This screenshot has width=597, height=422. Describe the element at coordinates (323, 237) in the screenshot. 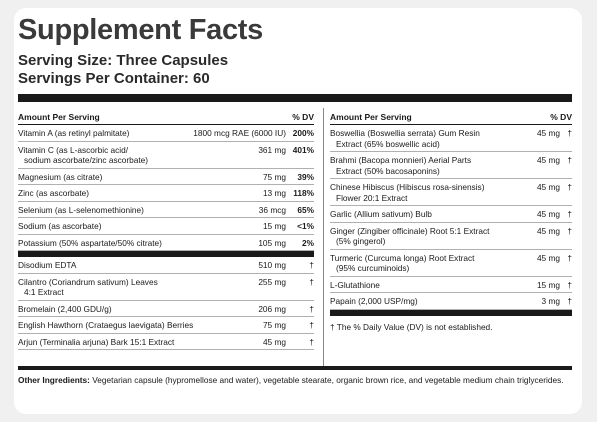

I see `column-divider` at that location.